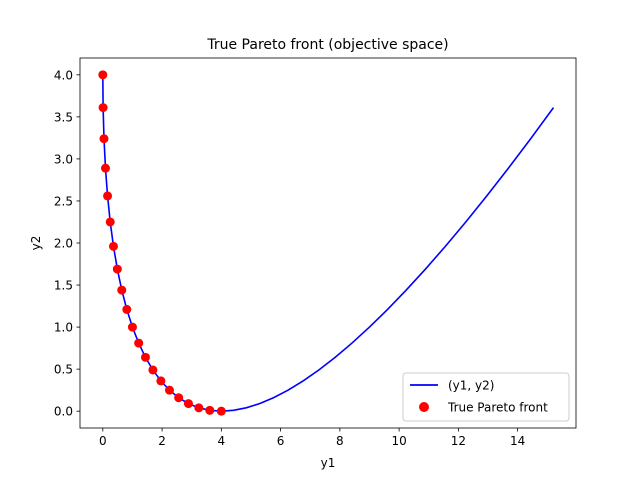 The height and width of the screenshot is (480, 640). What do you see at coordinates (327, 45) in the screenshot?
I see `chart-title: True Pareto front (objective space)` at bounding box center [327, 45].